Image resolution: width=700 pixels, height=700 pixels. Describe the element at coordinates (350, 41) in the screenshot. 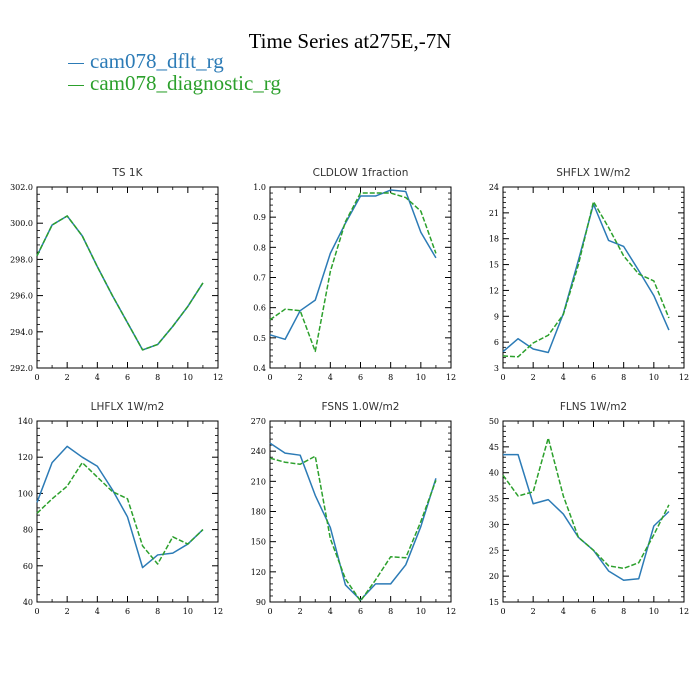

I see `page-title: Time Series at275E,-7N` at that location.